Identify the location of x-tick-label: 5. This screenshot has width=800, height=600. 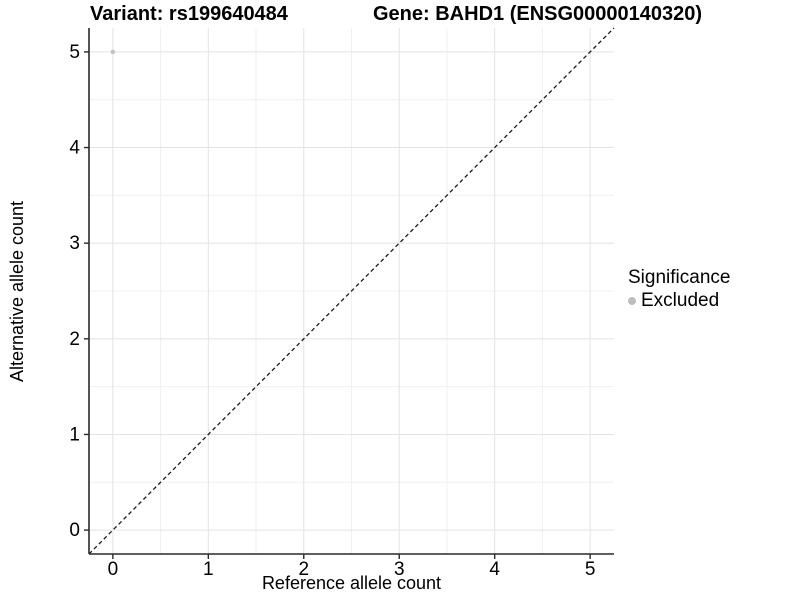
(590, 569).